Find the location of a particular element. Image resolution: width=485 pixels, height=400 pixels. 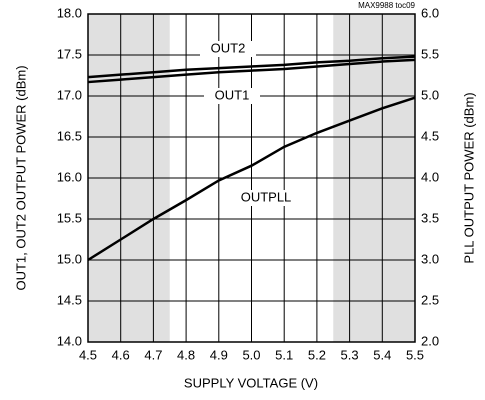

x-tick-label: 4.6 is located at coordinates (121, 354).